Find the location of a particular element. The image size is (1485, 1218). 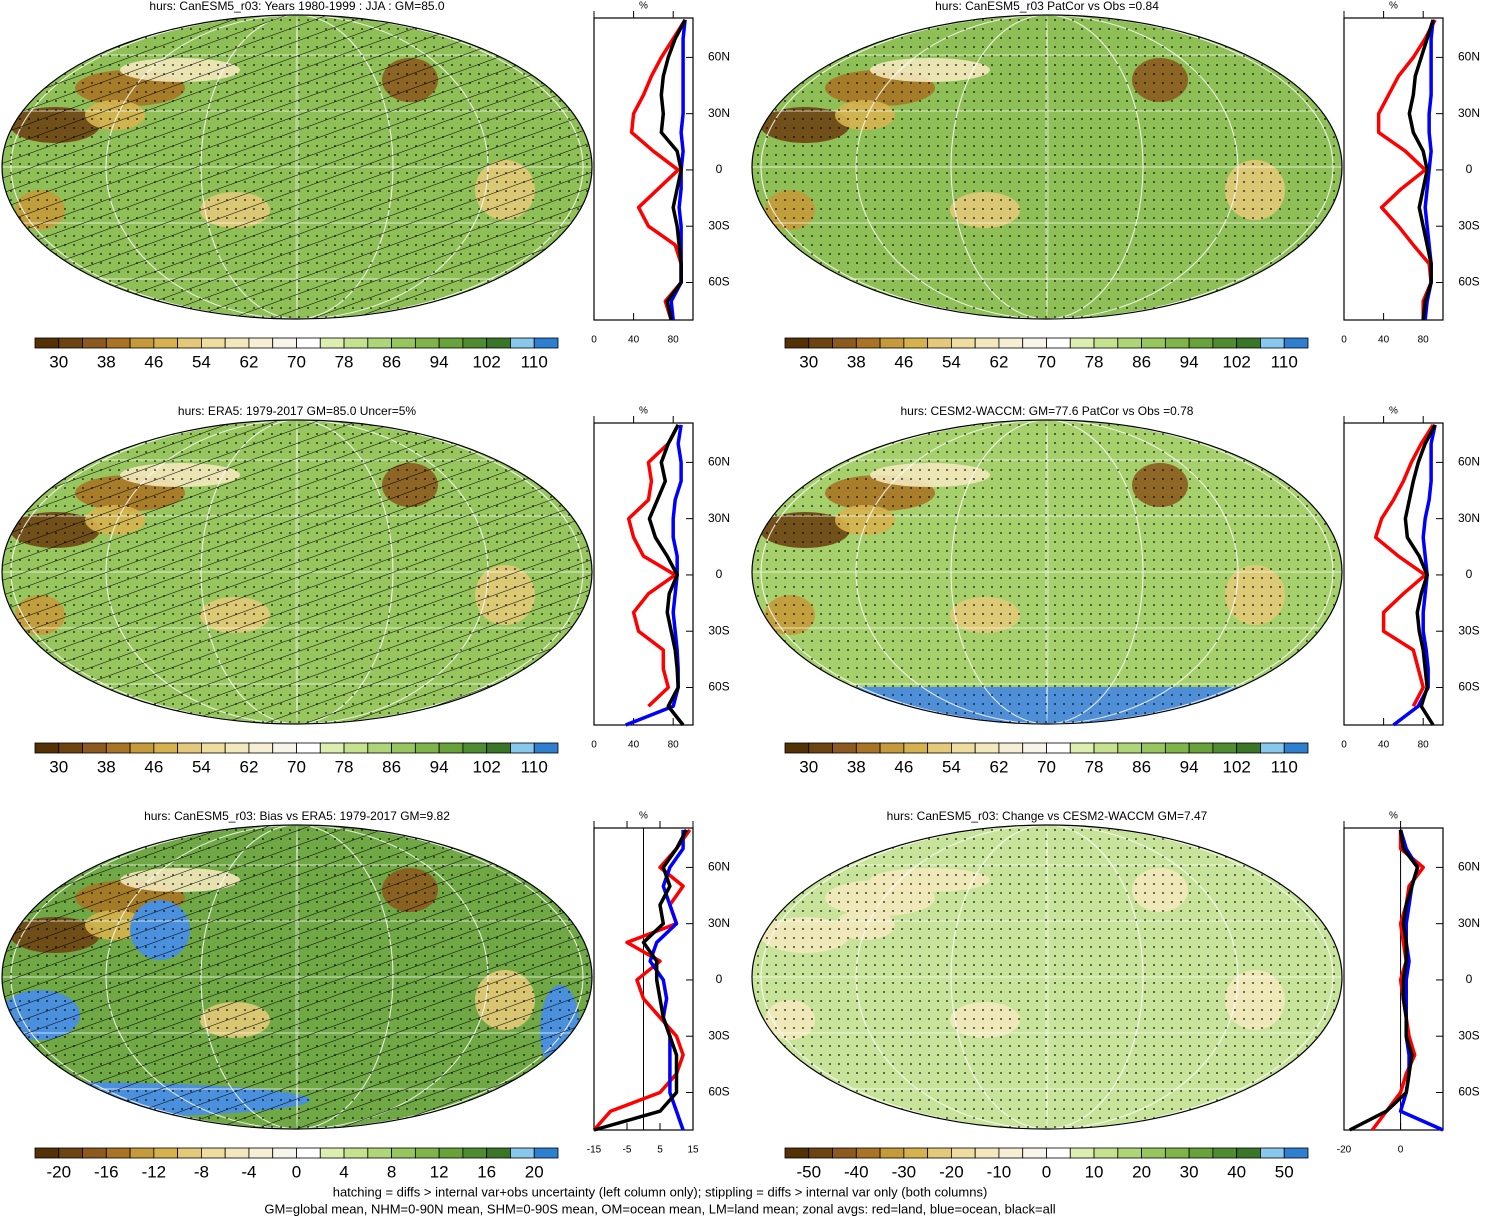

colorbar-label: 86 is located at coordinates (1141, 766).